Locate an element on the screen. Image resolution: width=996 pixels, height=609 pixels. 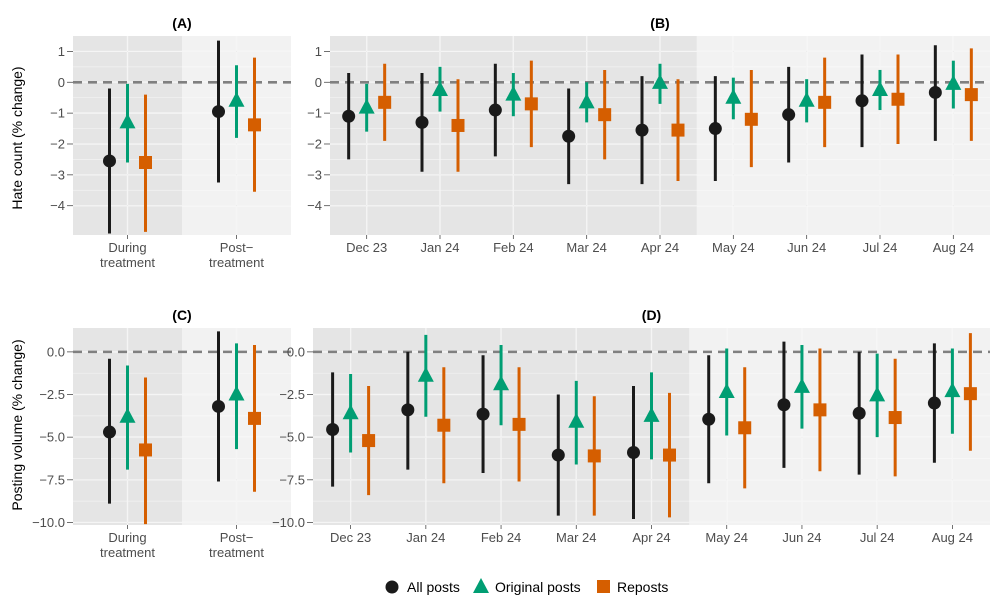
xtick-label: May 24 is located at coordinates (726, 537).